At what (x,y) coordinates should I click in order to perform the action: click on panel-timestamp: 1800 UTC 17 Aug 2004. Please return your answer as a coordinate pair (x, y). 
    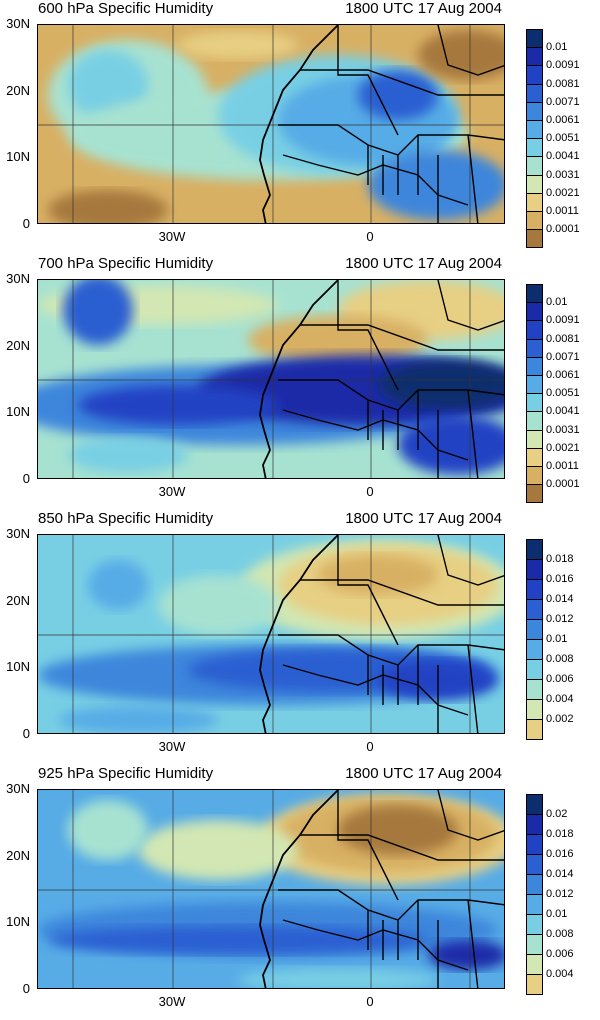
    Looking at the image, I should click on (423, 773).